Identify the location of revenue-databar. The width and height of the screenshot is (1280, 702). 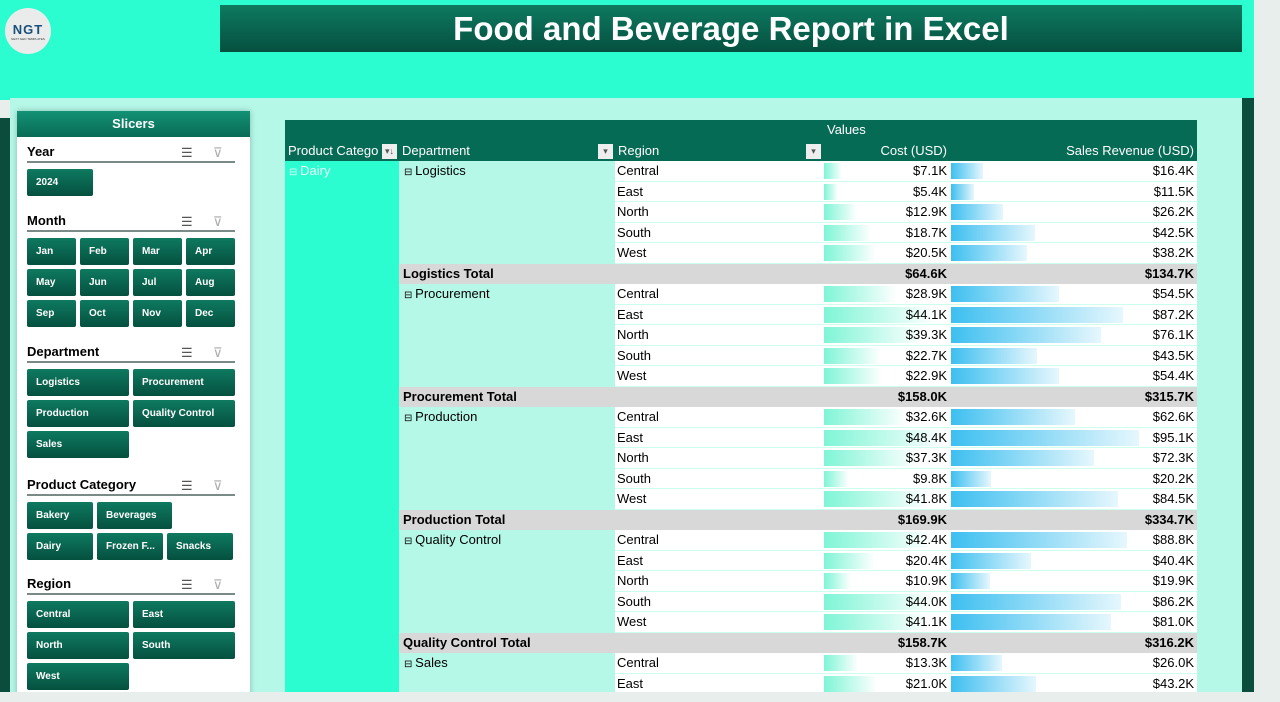
(1035, 499).